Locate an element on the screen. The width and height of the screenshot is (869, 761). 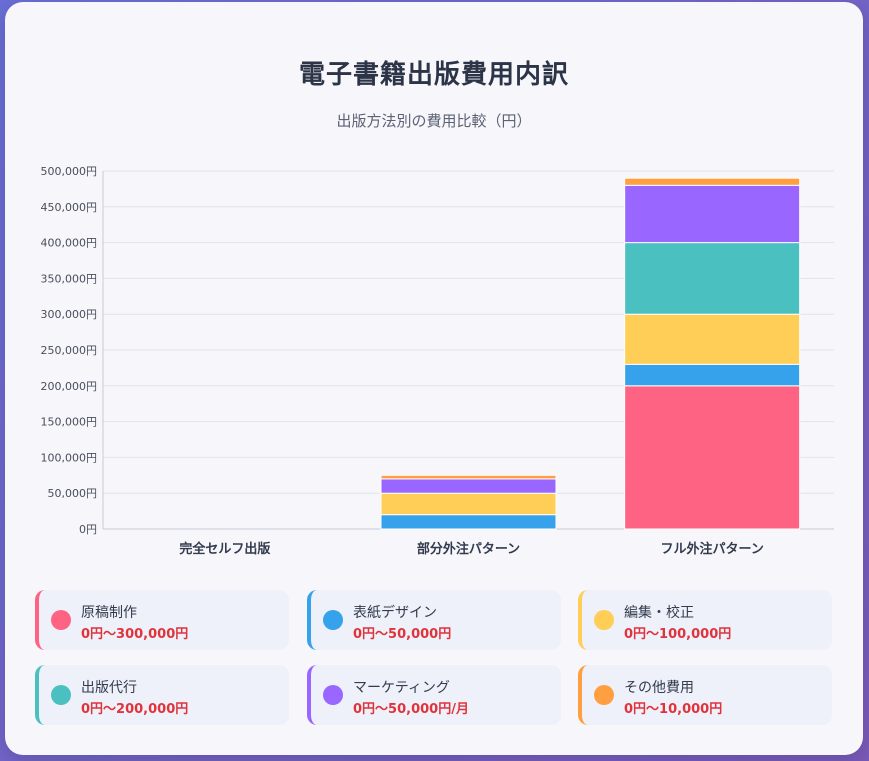
y-tick-label: 500,000円 is located at coordinates (69, 171).